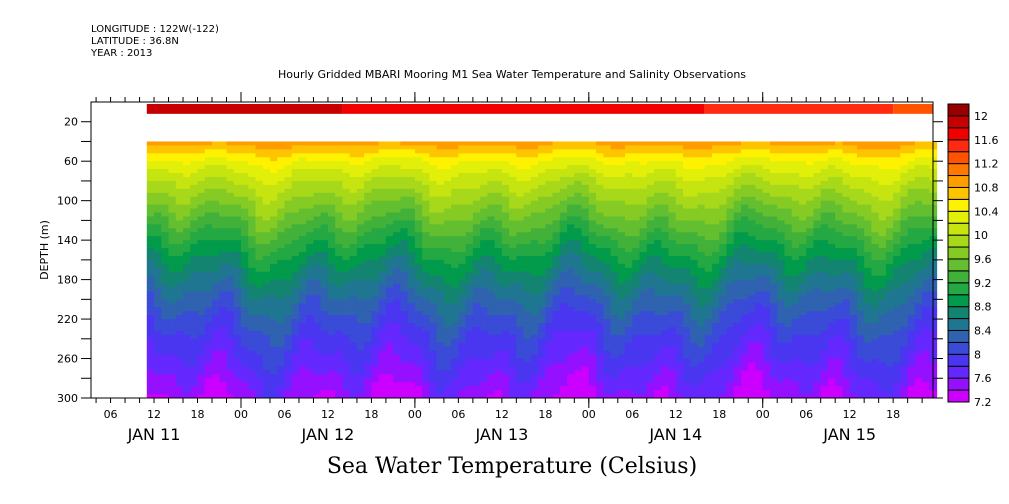 This screenshot has width=1009, height=504. Describe the element at coordinates (122, 53) in the screenshot. I see `year-label: YEAR : 2013` at that location.